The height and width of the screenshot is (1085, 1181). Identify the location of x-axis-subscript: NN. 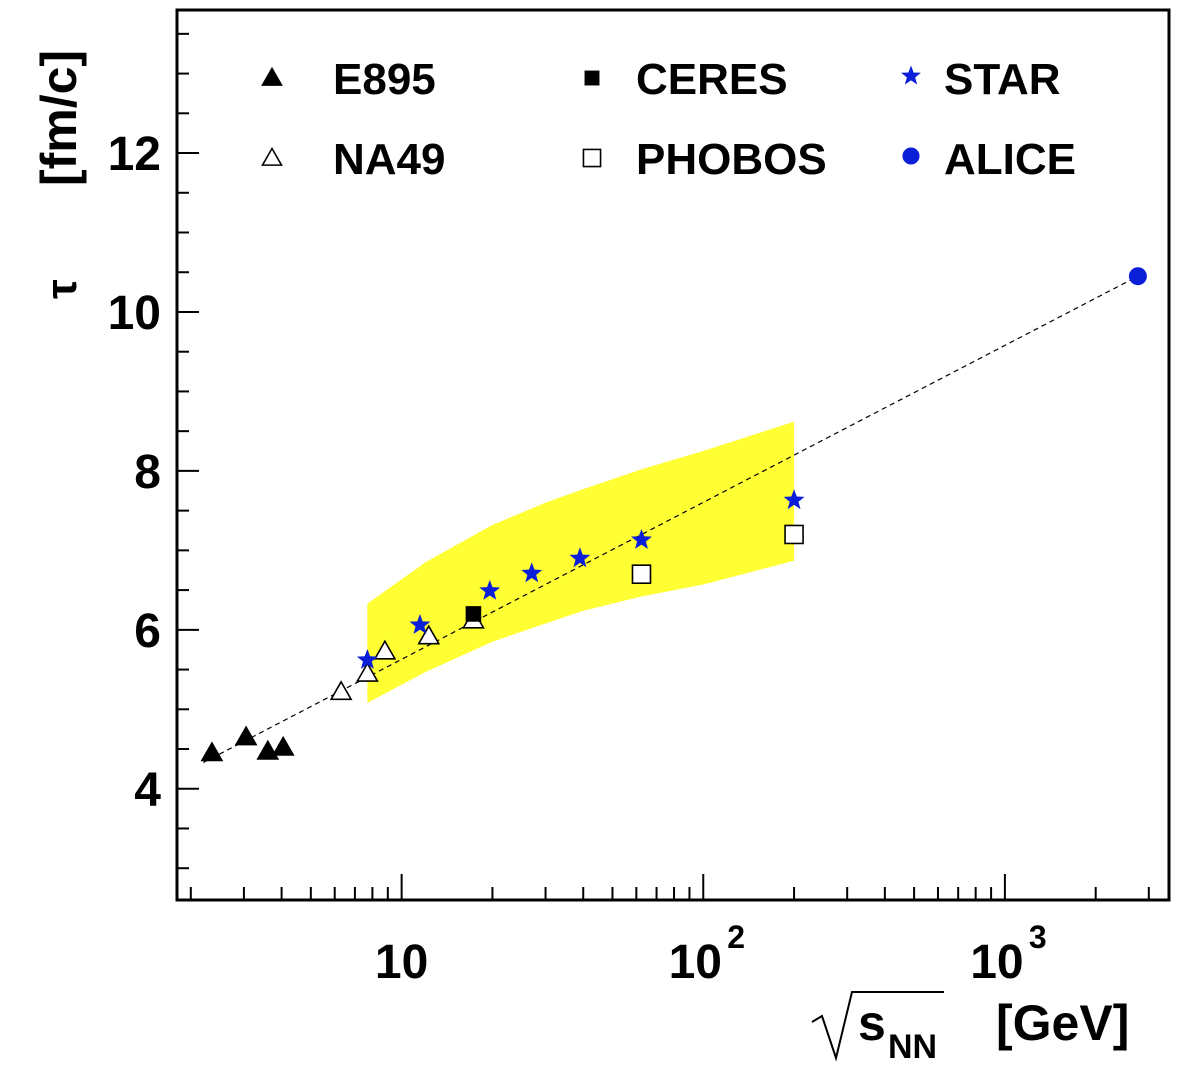
(912, 1047).